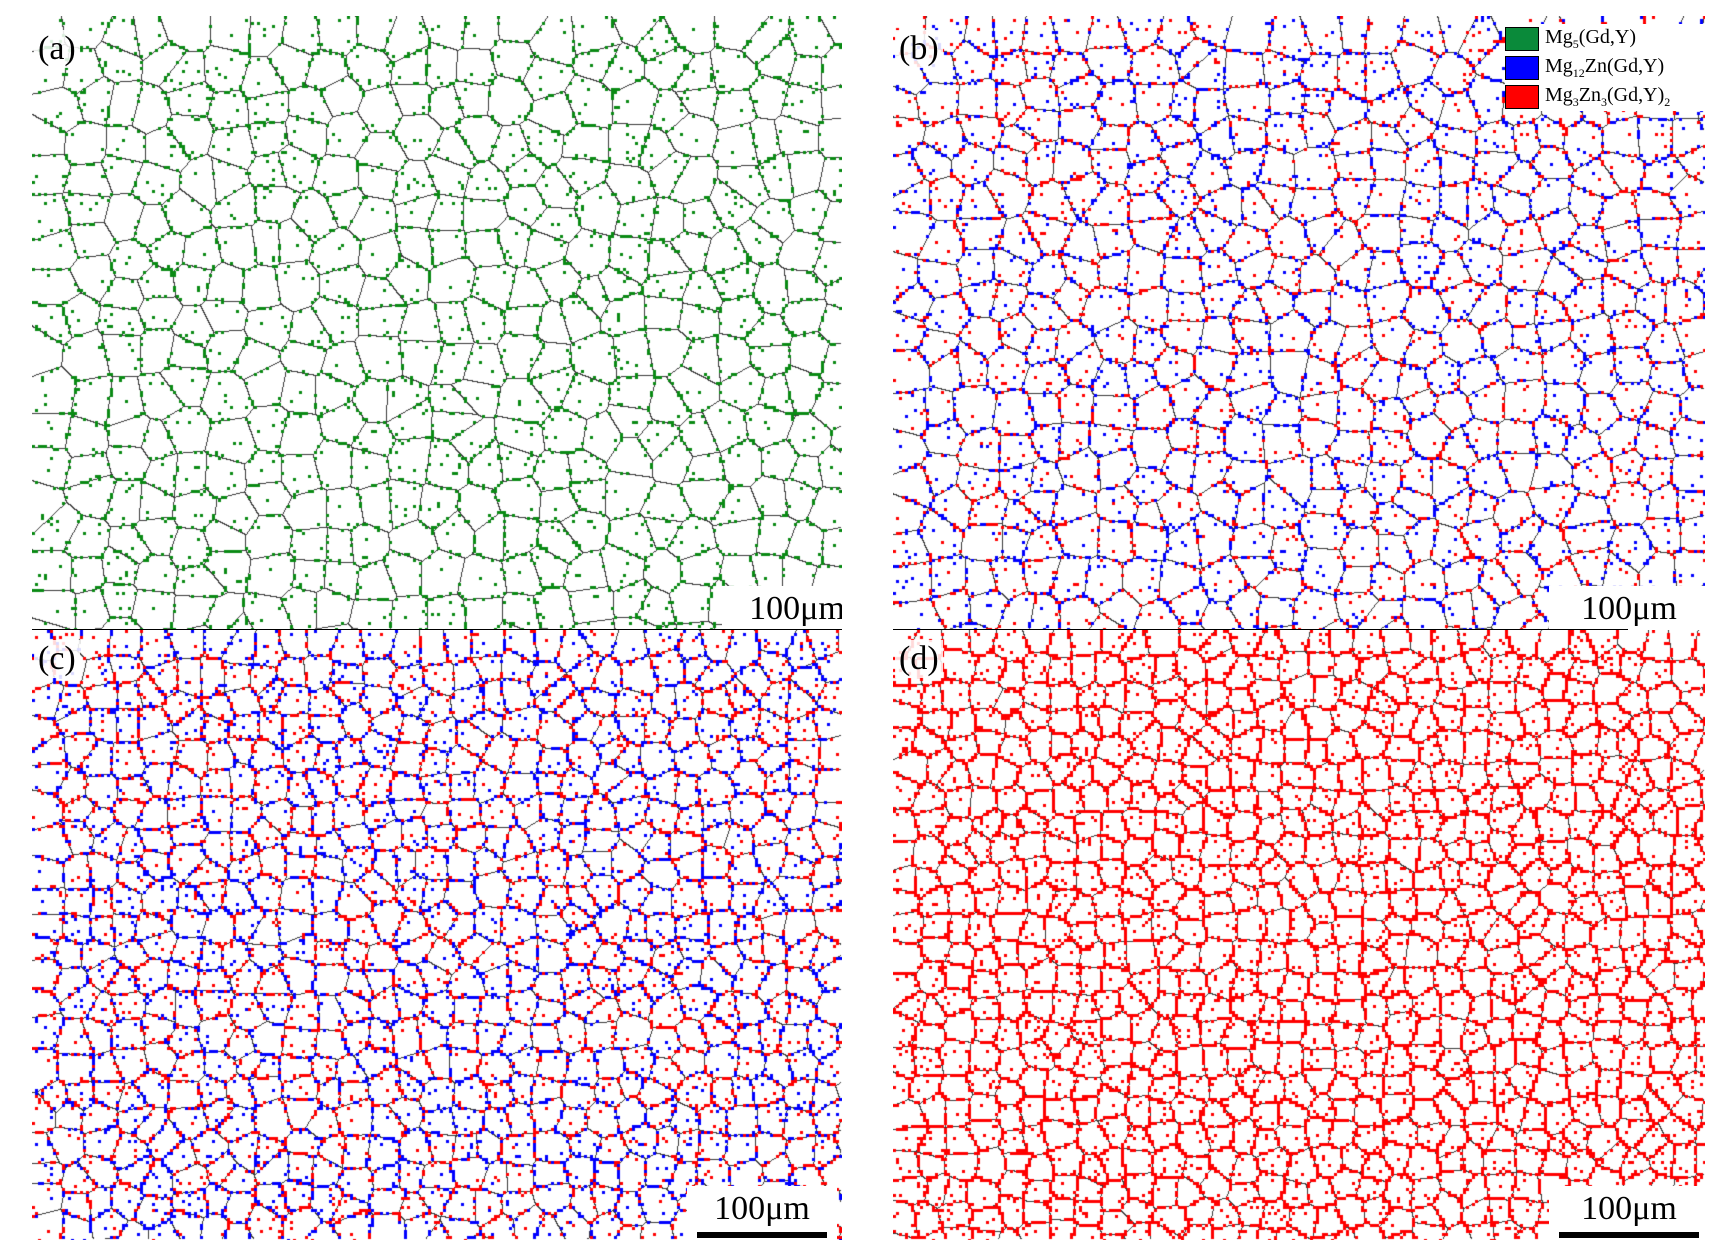 Image resolution: width=1733 pixels, height=1259 pixels. What do you see at coordinates (1629, 1235) in the screenshot?
I see `scale-bar-line-d` at bounding box center [1629, 1235].